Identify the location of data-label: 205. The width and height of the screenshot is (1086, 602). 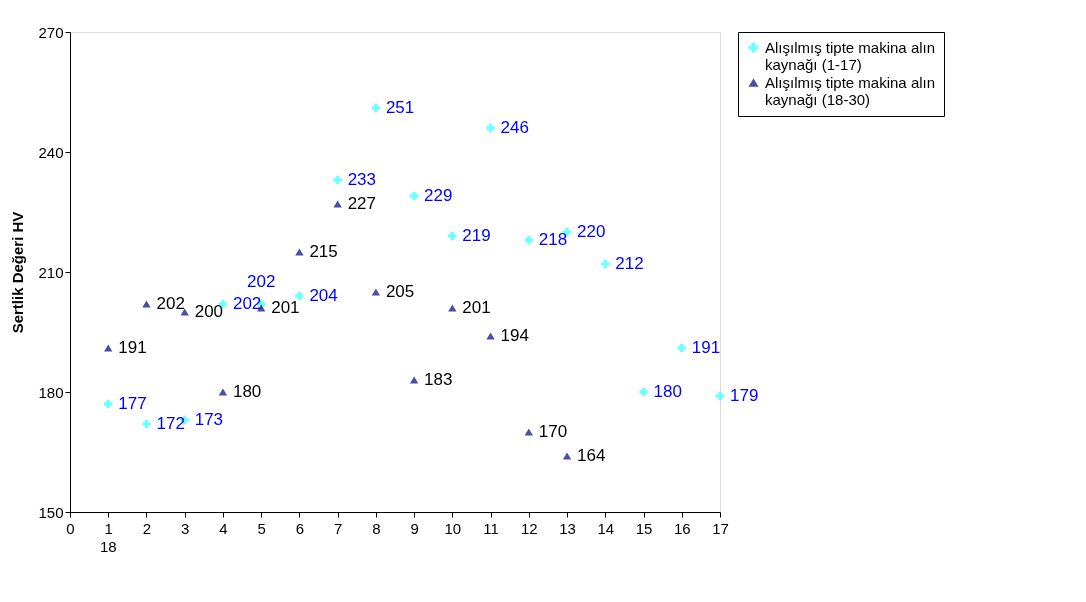
(400, 291).